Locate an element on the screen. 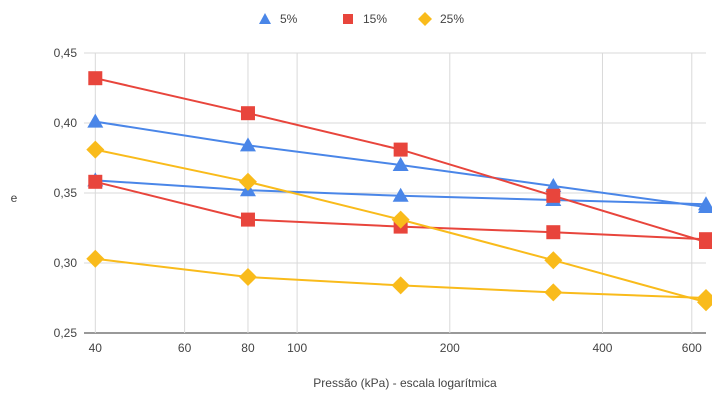 This screenshot has width=712, height=400. legend-label: 5% is located at coordinates (289, 19).